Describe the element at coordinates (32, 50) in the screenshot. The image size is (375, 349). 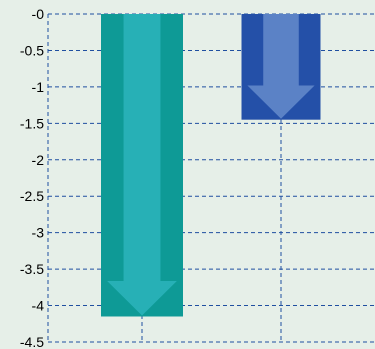
I see `y-tick-label: -0.5` at that location.